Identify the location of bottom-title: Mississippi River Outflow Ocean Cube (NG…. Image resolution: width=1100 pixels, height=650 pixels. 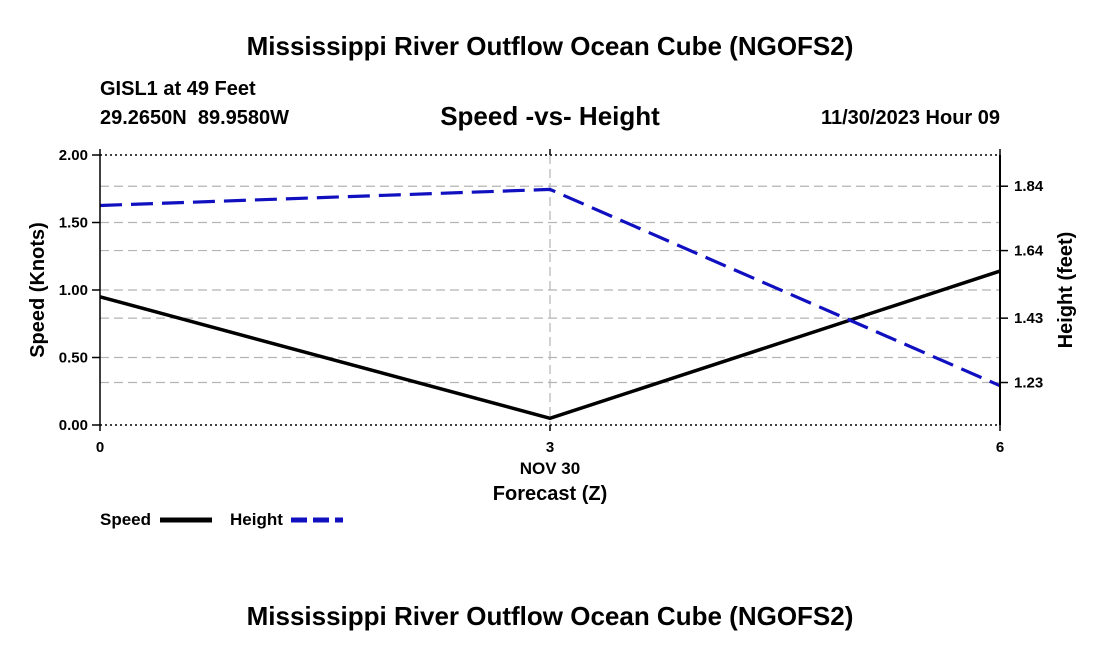
(550, 616).